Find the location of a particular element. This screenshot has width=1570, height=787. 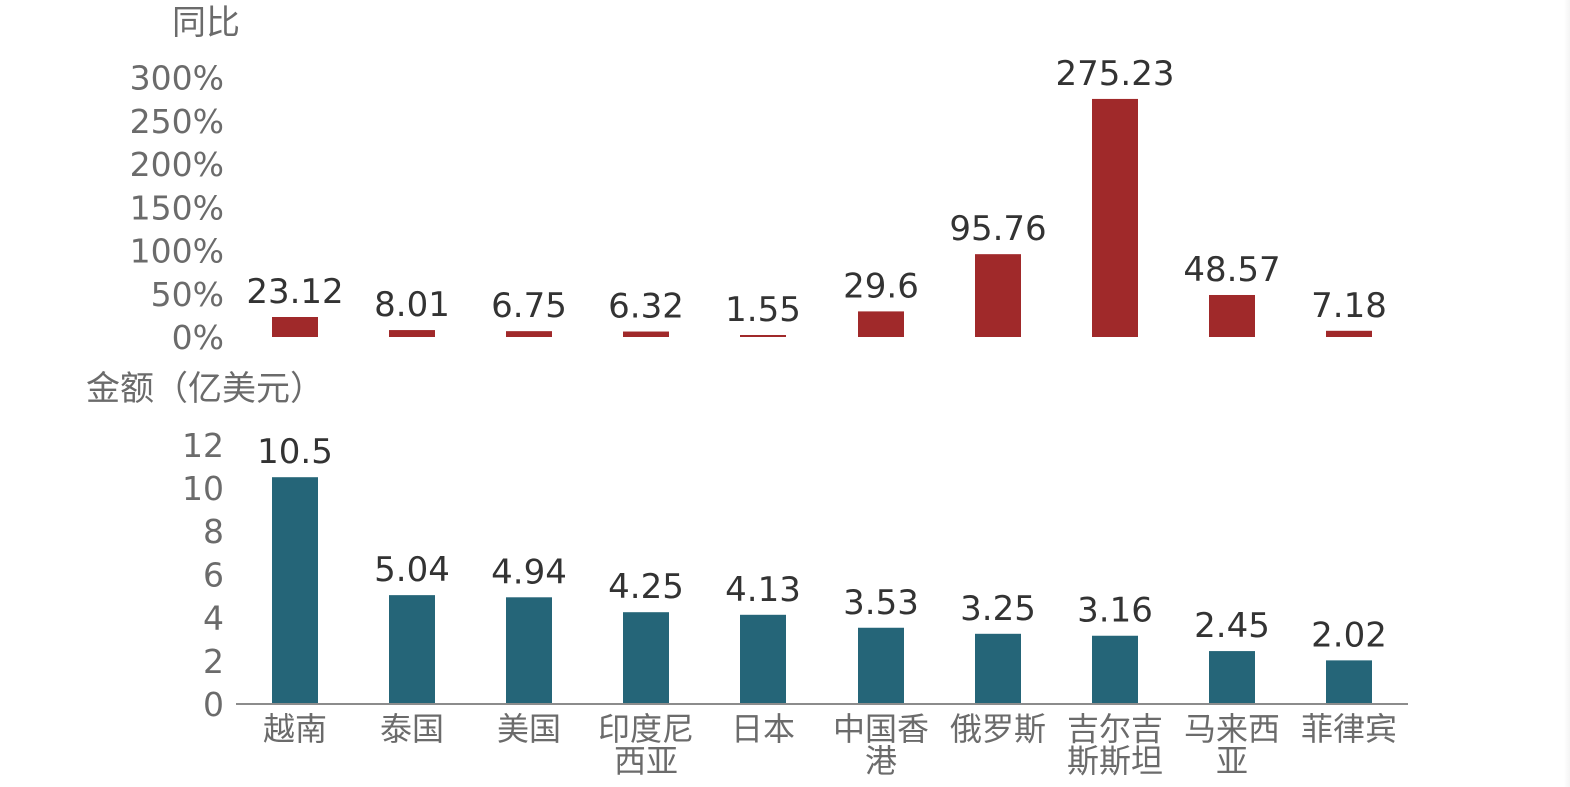

amount-data-label: 5.04 is located at coordinates (412, 570).